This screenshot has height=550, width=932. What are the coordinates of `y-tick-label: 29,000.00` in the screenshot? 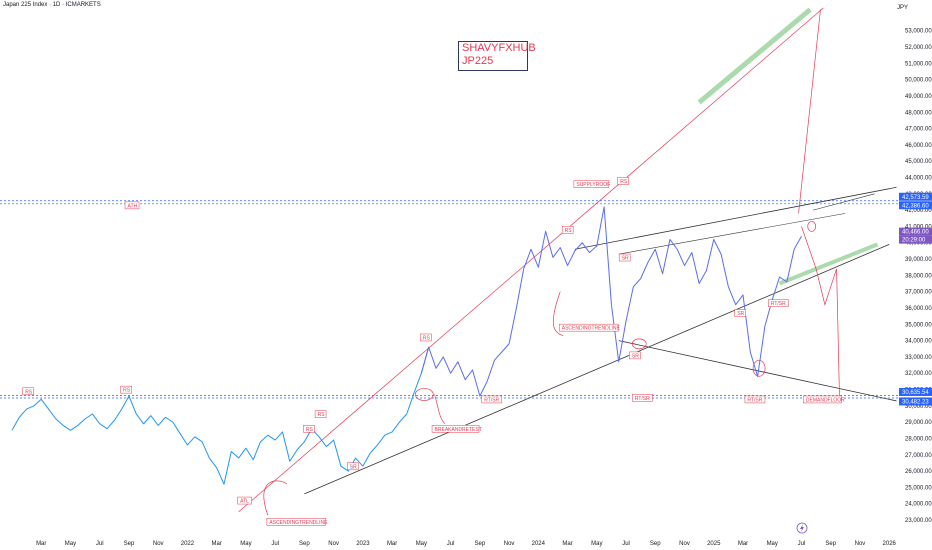 It's located at (918, 423).